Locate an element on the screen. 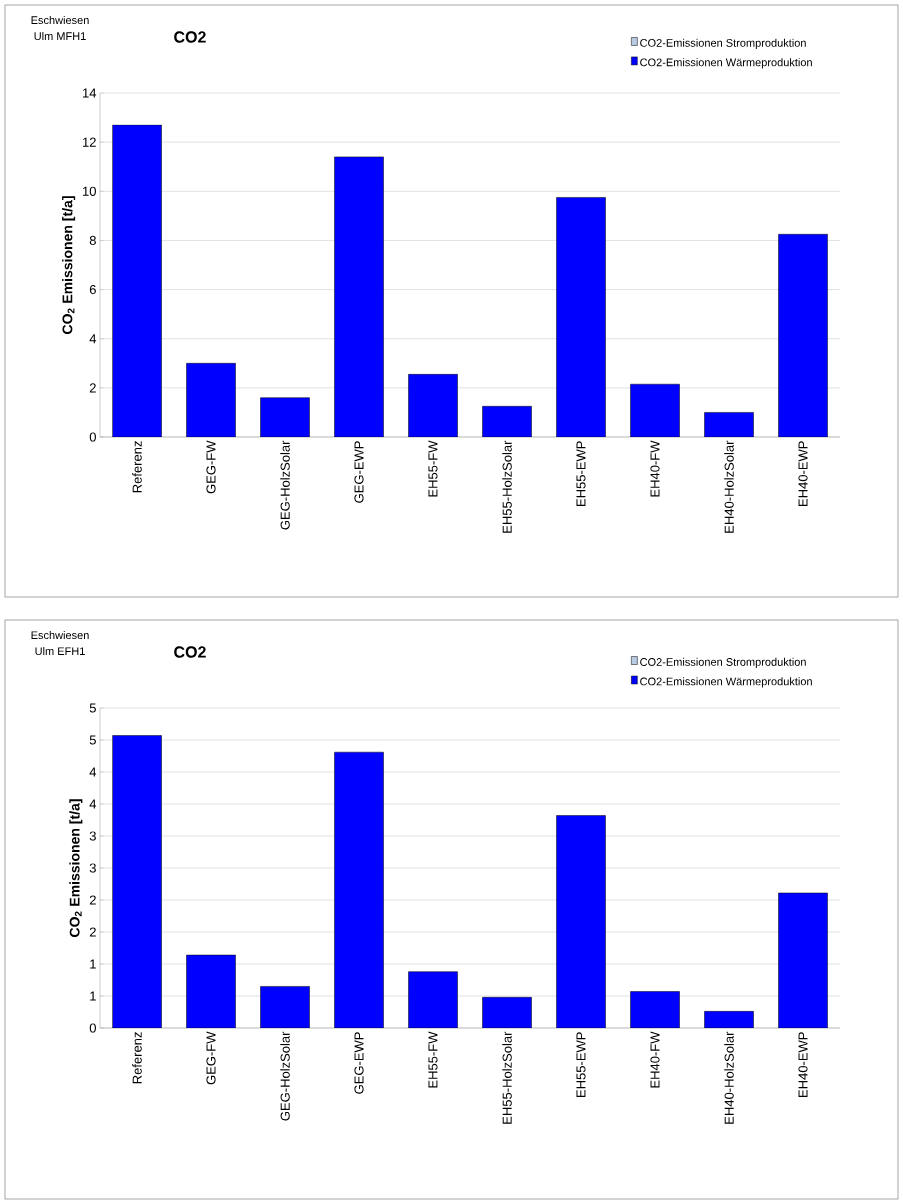 Image resolution: width=903 pixels, height=1204 pixels. y-tick-label: 10 is located at coordinates (89, 191).